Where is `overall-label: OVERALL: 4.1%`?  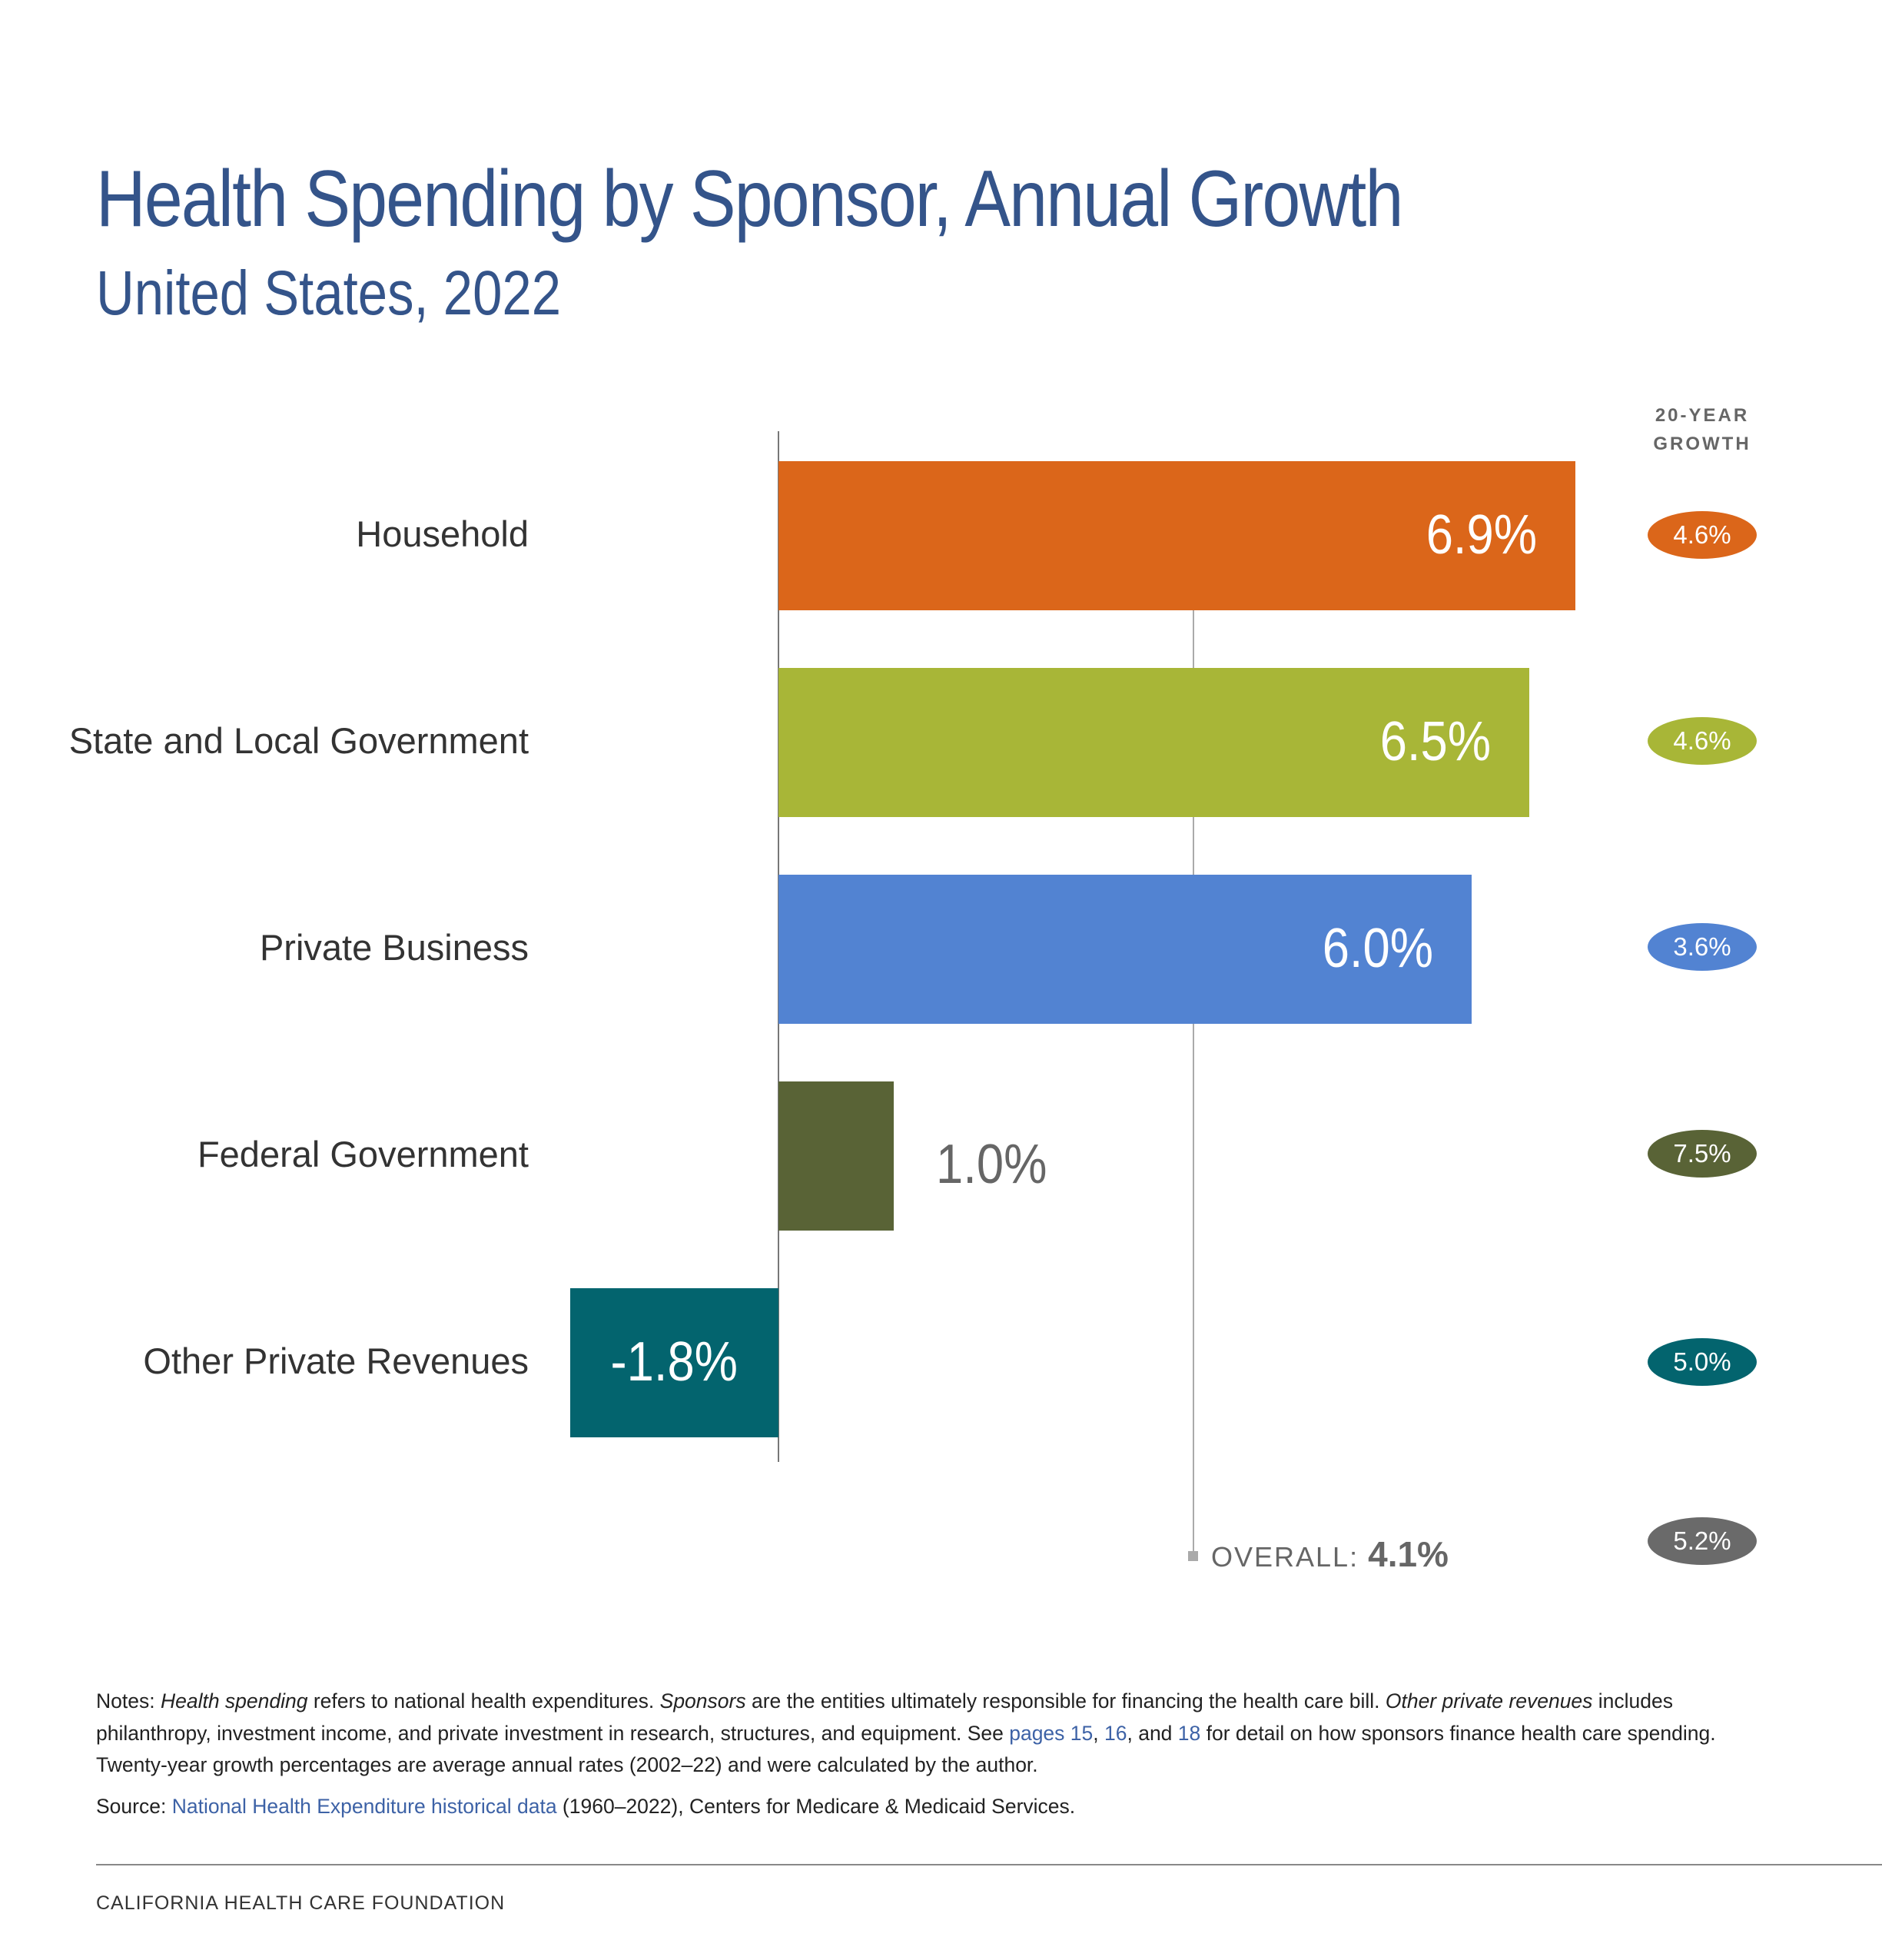 overall-label: OVERALL: 4.1% is located at coordinates (1330, 1554).